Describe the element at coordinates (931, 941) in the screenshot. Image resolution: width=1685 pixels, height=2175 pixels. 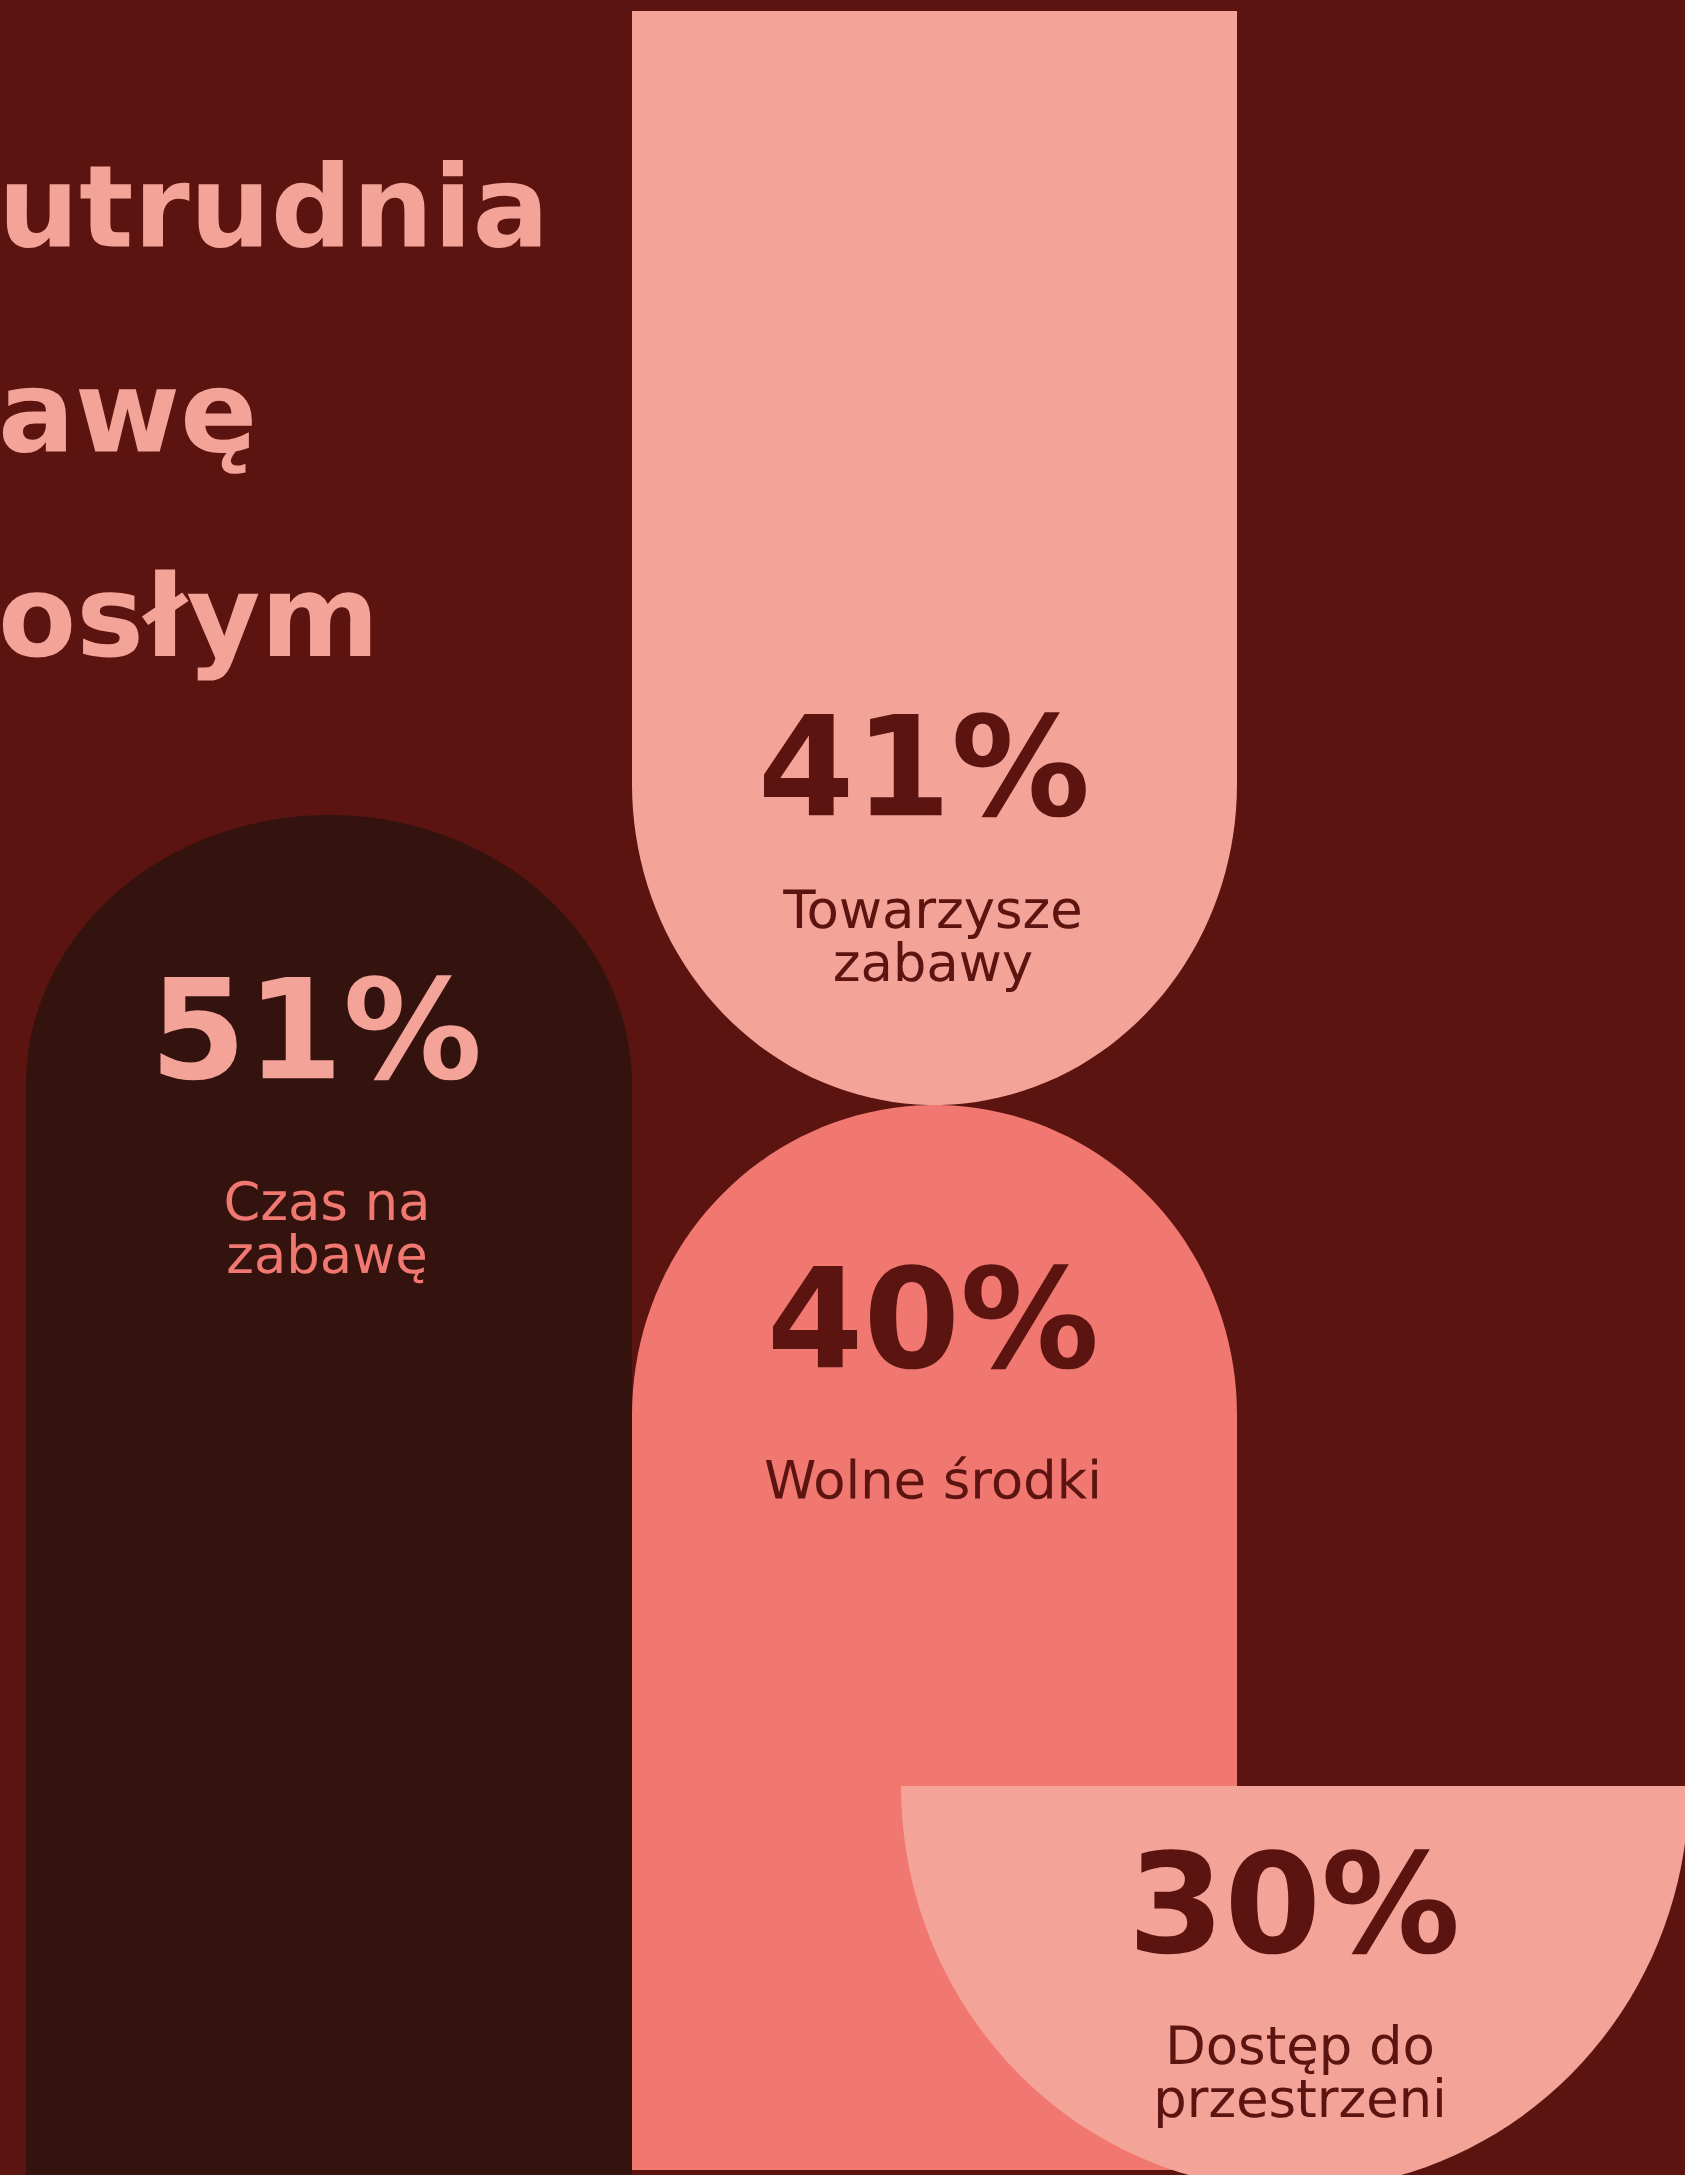
I see `category-label: Towarzysze zabawy` at that location.